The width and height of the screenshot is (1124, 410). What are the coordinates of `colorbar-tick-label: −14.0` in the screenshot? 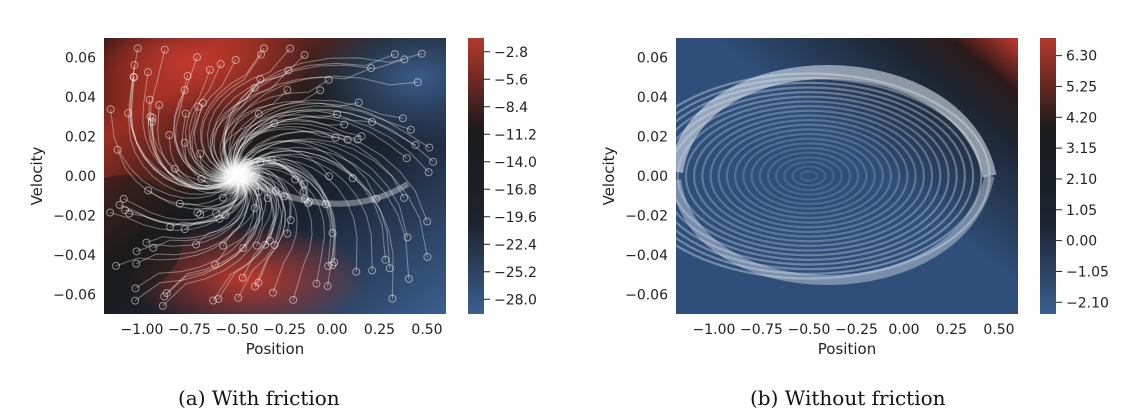 It's located at (515, 163).